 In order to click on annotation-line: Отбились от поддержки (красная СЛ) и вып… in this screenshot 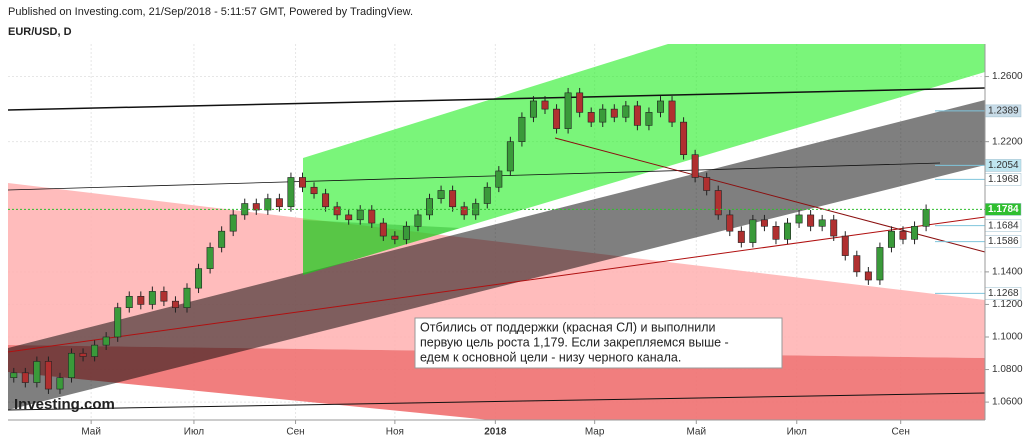, I will do `click(568, 327)`.